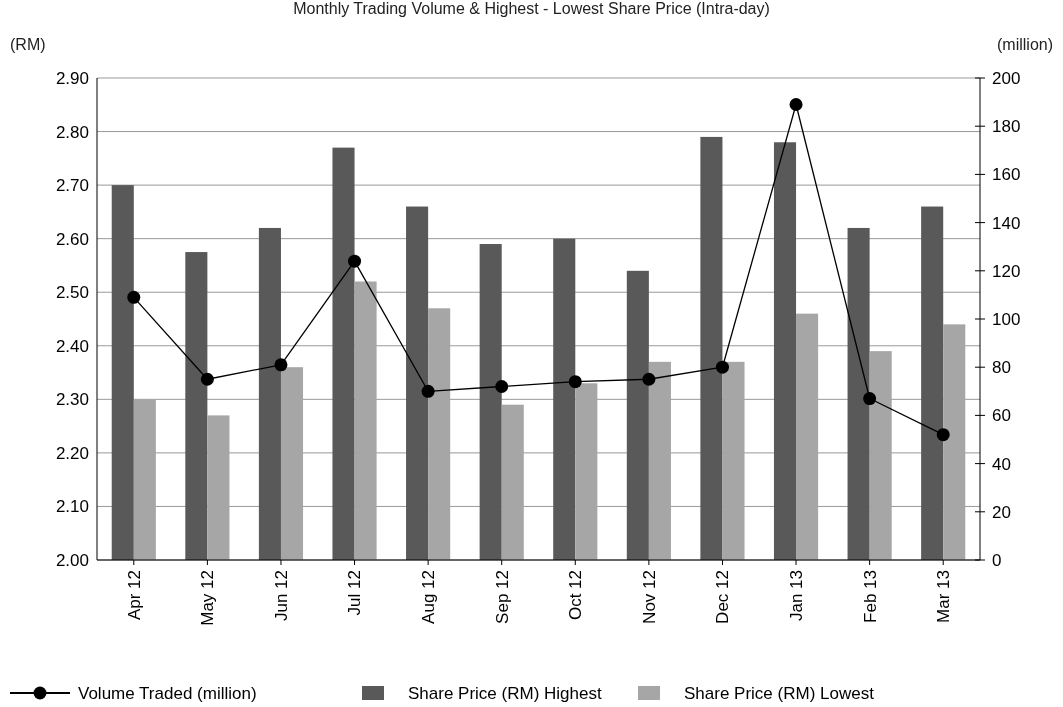 The width and height of the screenshot is (1063, 707). I want to click on y-tick-label: 2.90, so click(72, 78).